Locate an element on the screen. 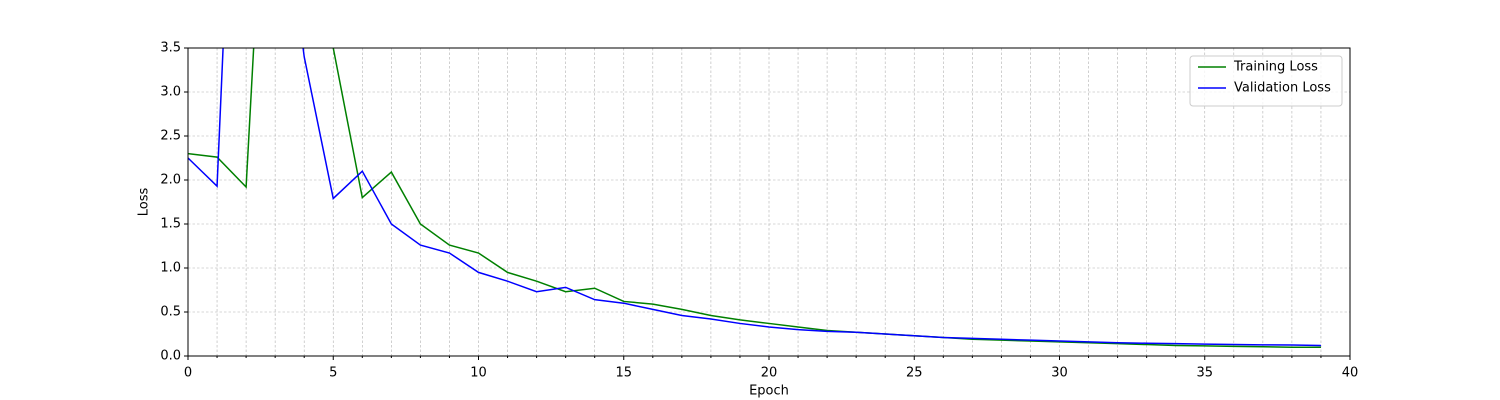  x-tick-label: 25 is located at coordinates (914, 373).